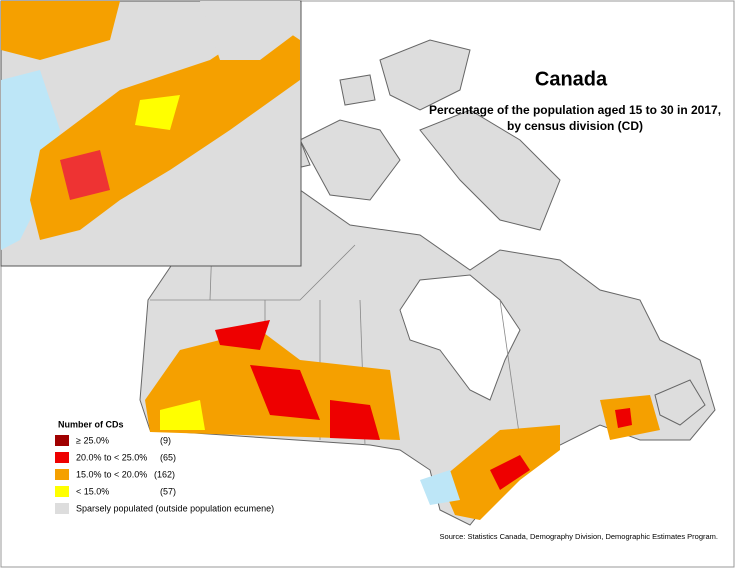 The height and width of the screenshot is (568, 735). Describe the element at coordinates (623, 418) in the screenshot. I see `maritime-red` at that location.